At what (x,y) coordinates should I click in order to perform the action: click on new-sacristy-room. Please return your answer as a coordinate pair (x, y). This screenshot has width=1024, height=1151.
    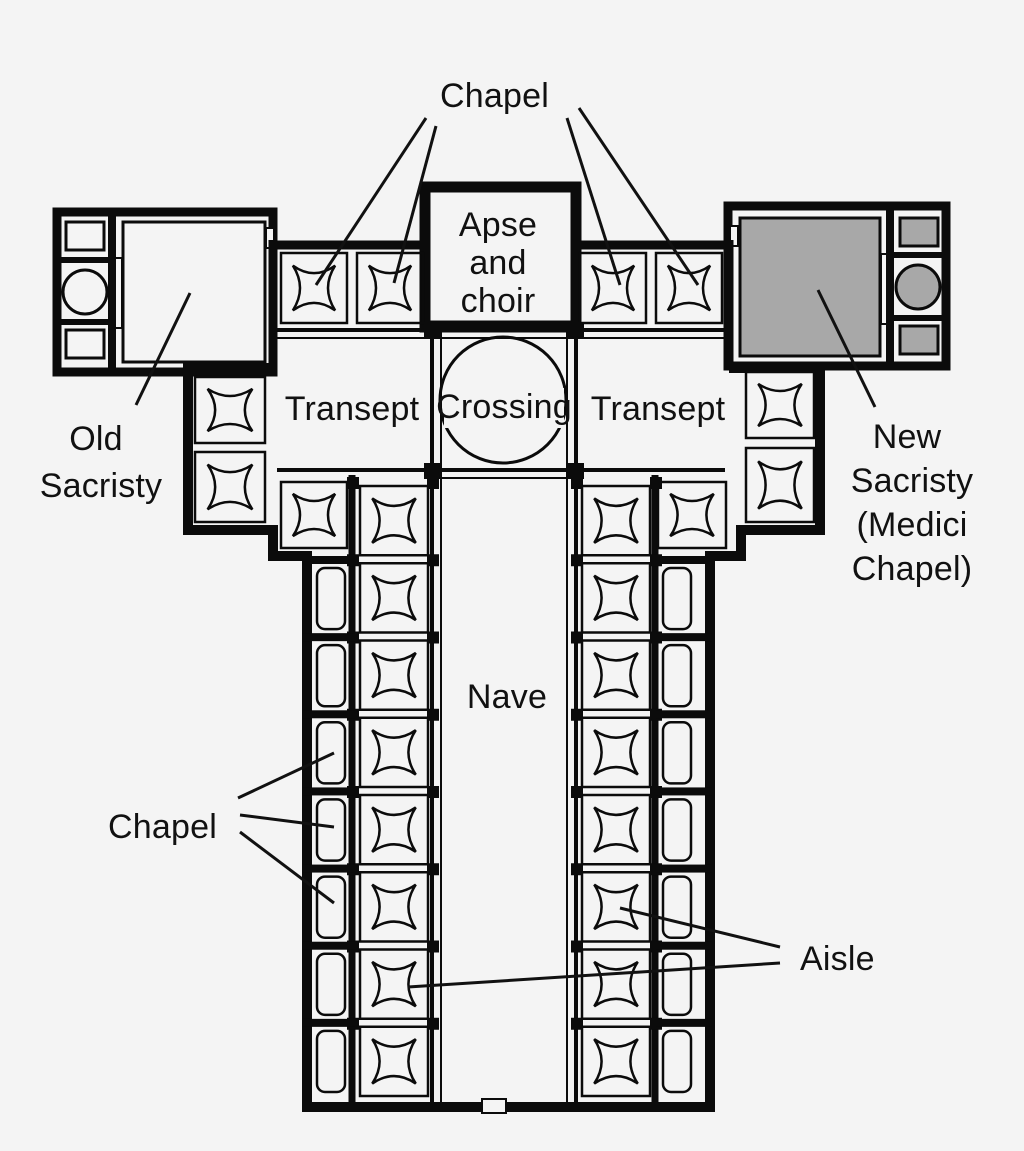
    Looking at the image, I should click on (810, 287).